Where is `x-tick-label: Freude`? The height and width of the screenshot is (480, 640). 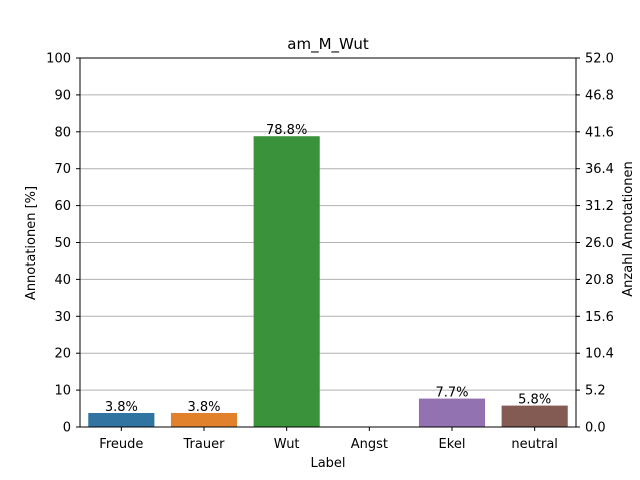 x-tick-label: Freude is located at coordinates (121, 444).